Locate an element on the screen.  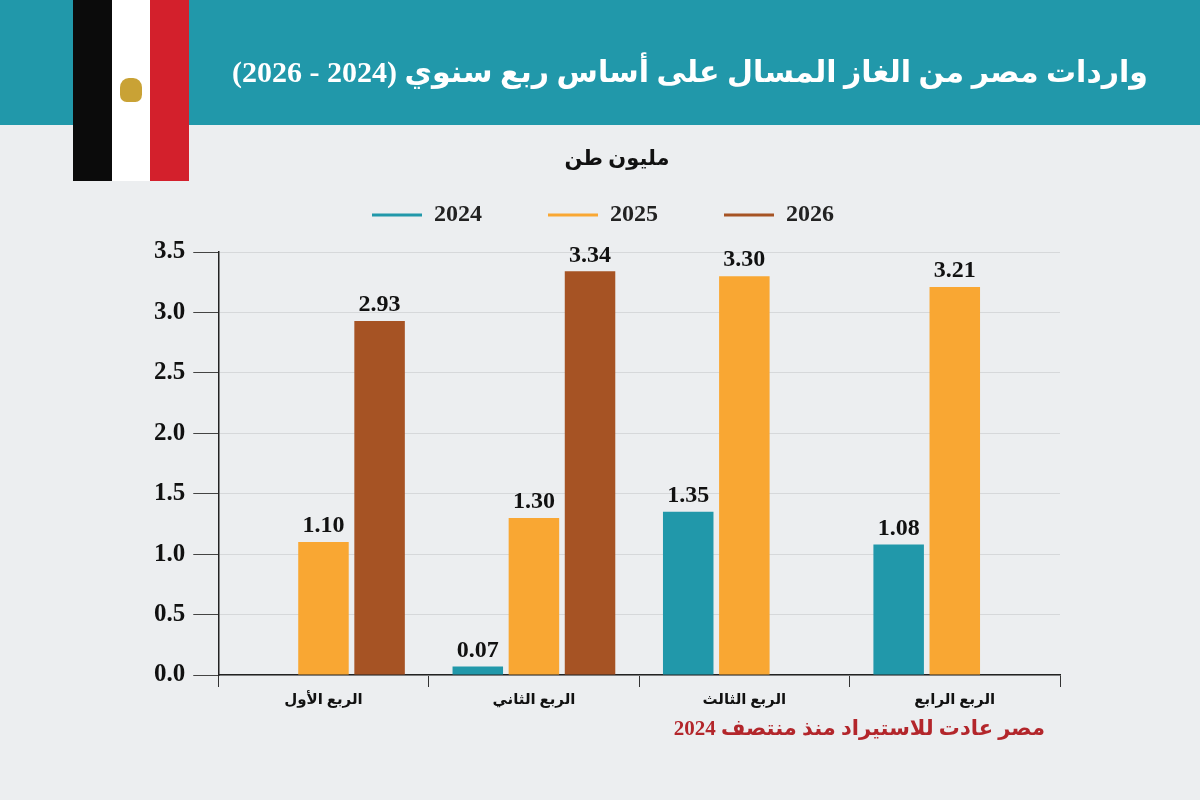
data-label: 1.10 is located at coordinates (323, 524).